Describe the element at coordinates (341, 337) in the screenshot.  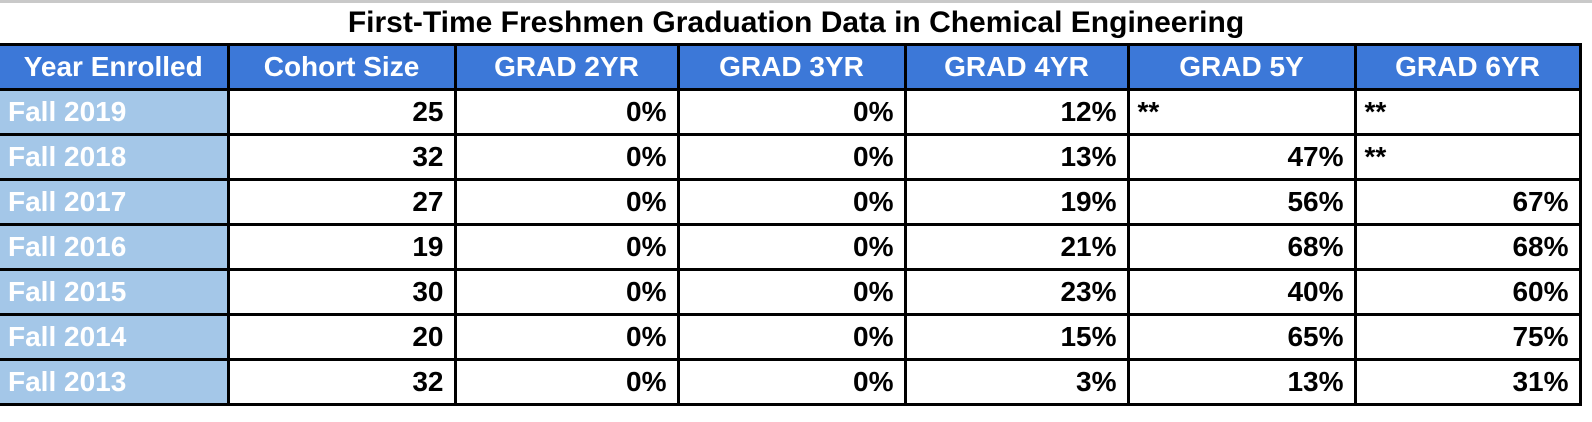
I see `cohort-cell: 20` at that location.